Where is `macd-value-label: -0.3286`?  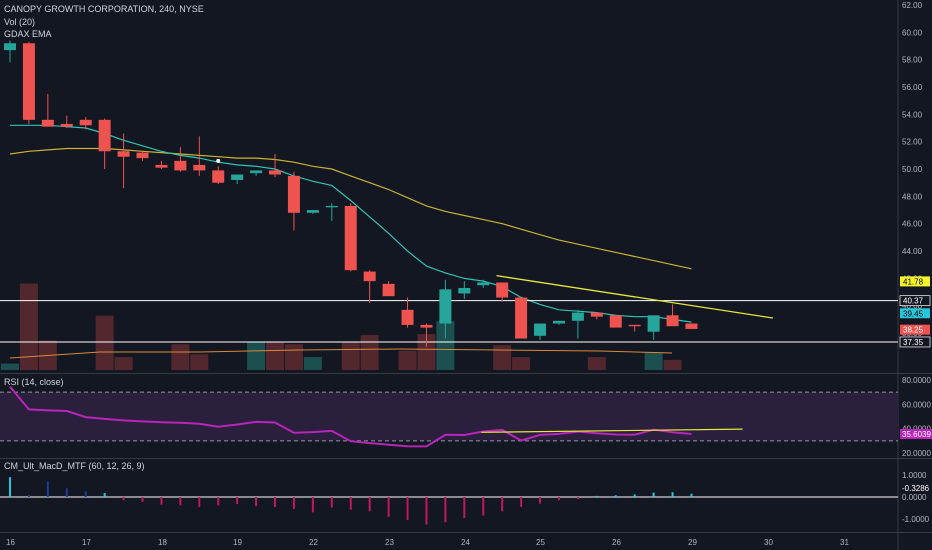 macd-value-label: -0.3286 is located at coordinates (916, 488).